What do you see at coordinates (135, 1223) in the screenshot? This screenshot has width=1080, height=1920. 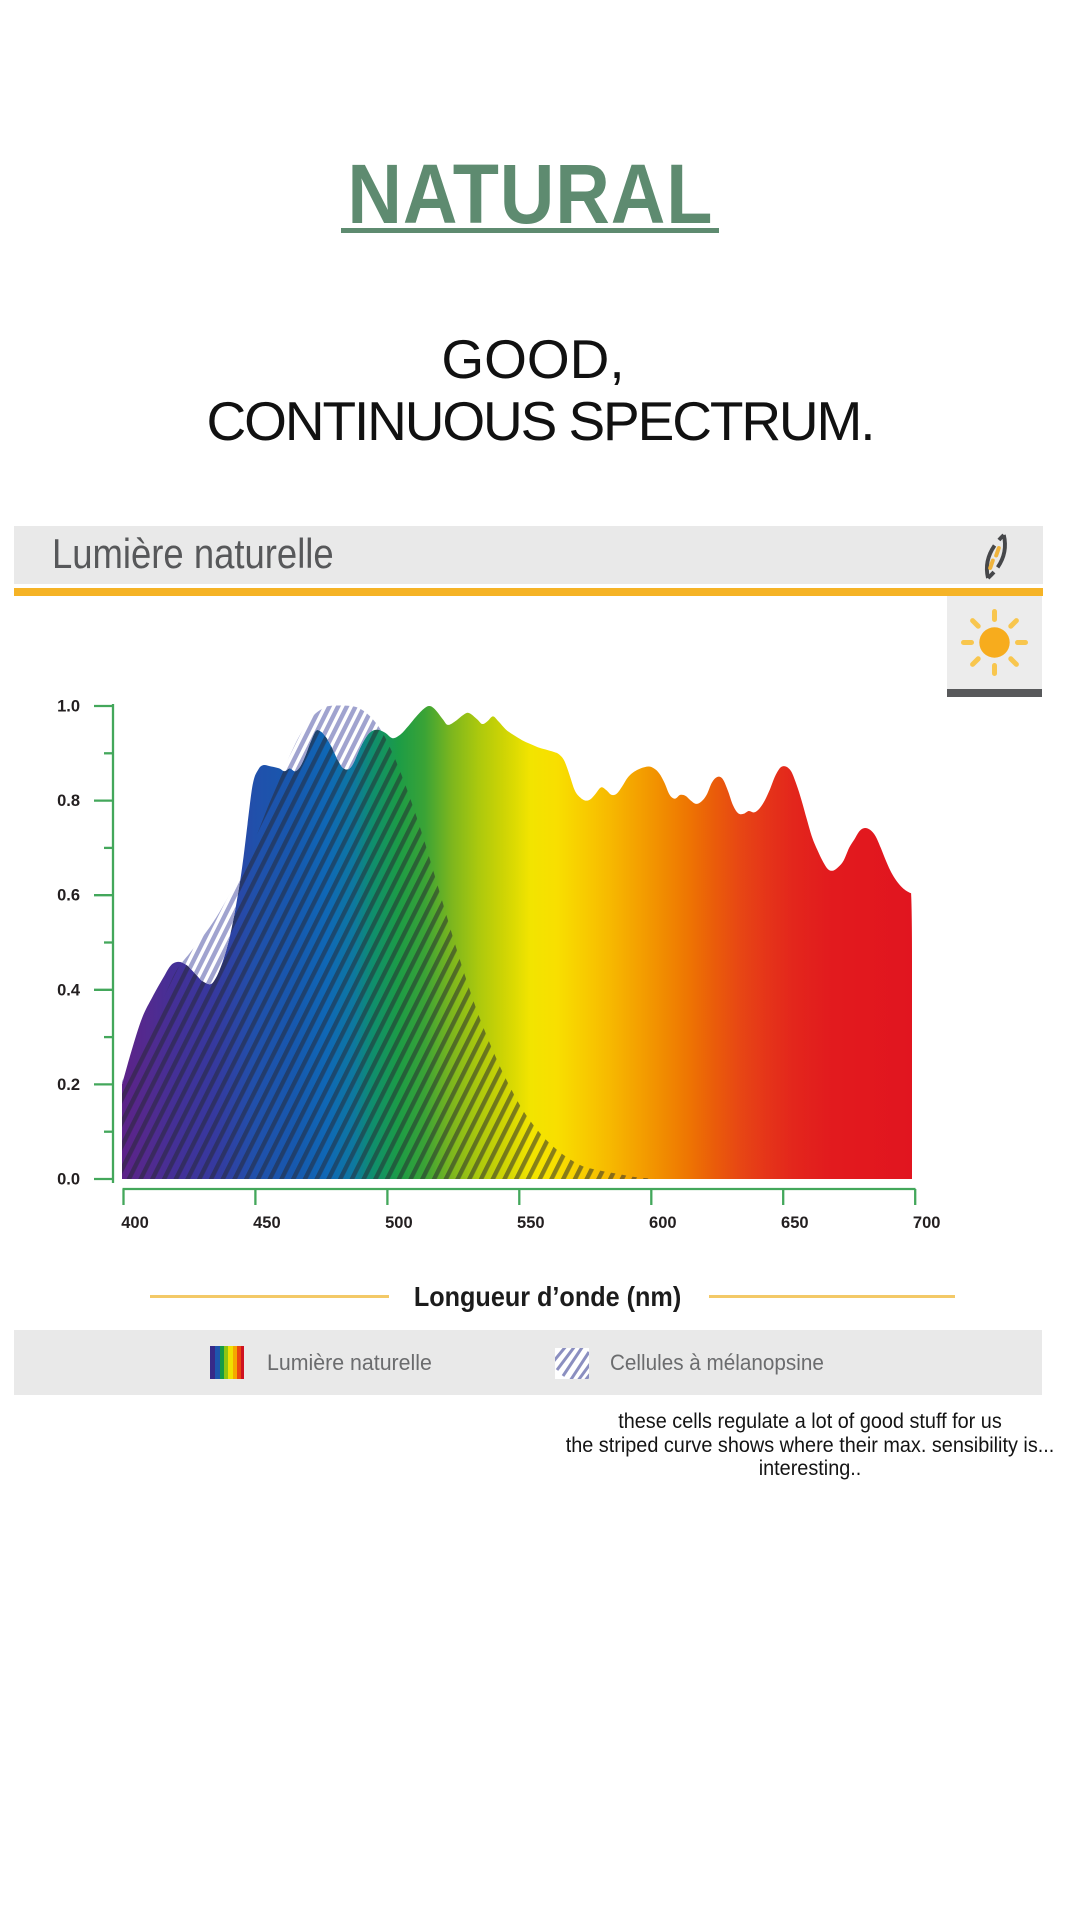 I see `svg-text: 400` at bounding box center [135, 1223].